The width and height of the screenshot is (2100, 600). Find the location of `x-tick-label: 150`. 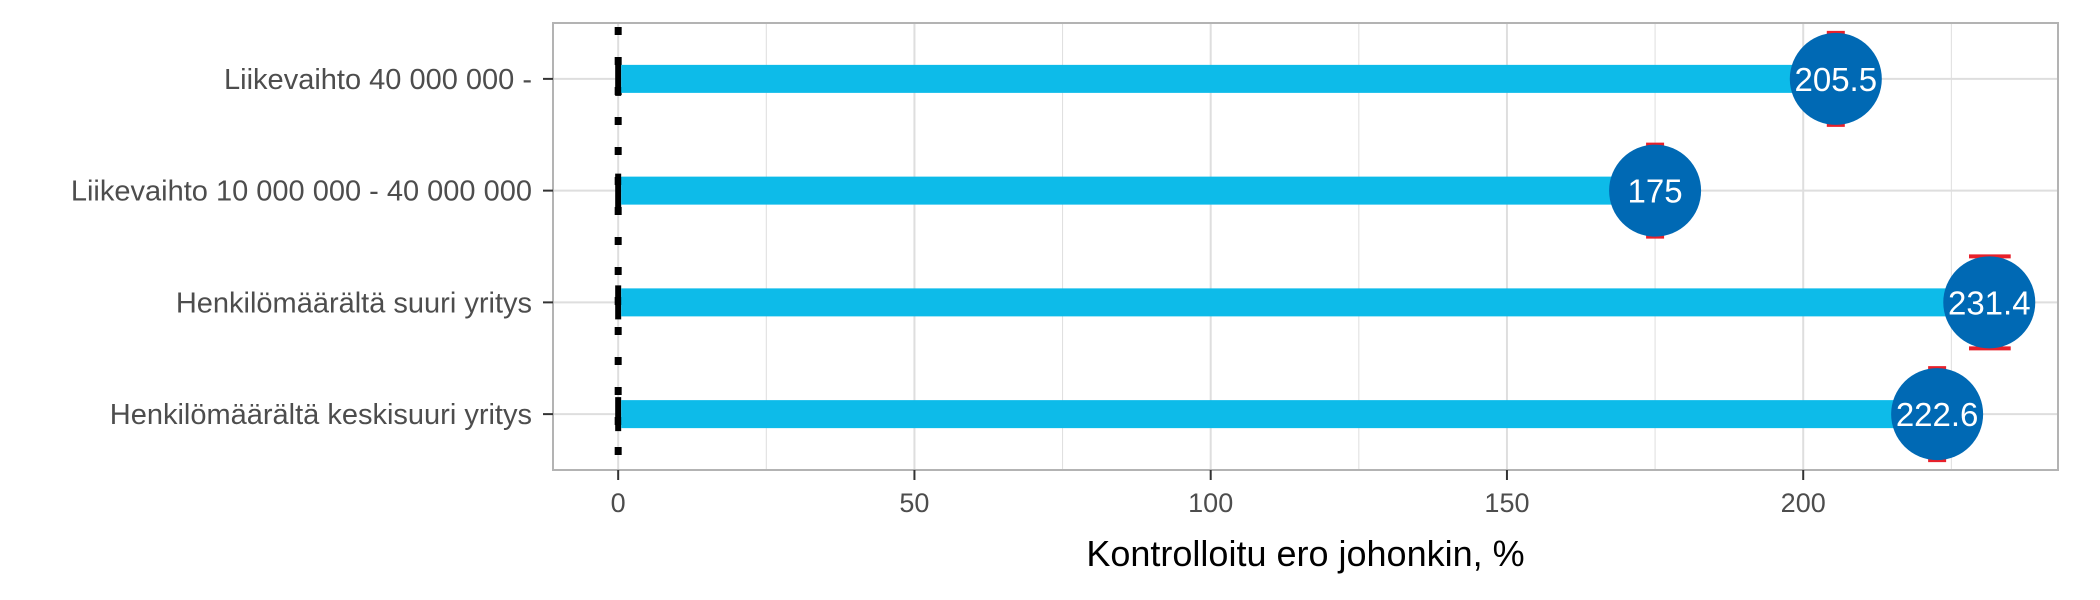

x-tick-label: 150 is located at coordinates (1506, 503).